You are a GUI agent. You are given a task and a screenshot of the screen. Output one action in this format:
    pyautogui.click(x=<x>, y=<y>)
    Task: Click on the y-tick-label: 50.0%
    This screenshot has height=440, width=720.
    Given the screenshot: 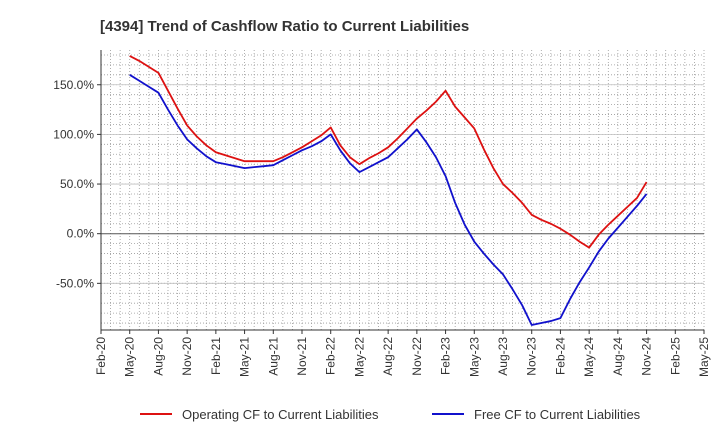 What is the action you would take?
    pyautogui.click(x=77, y=184)
    